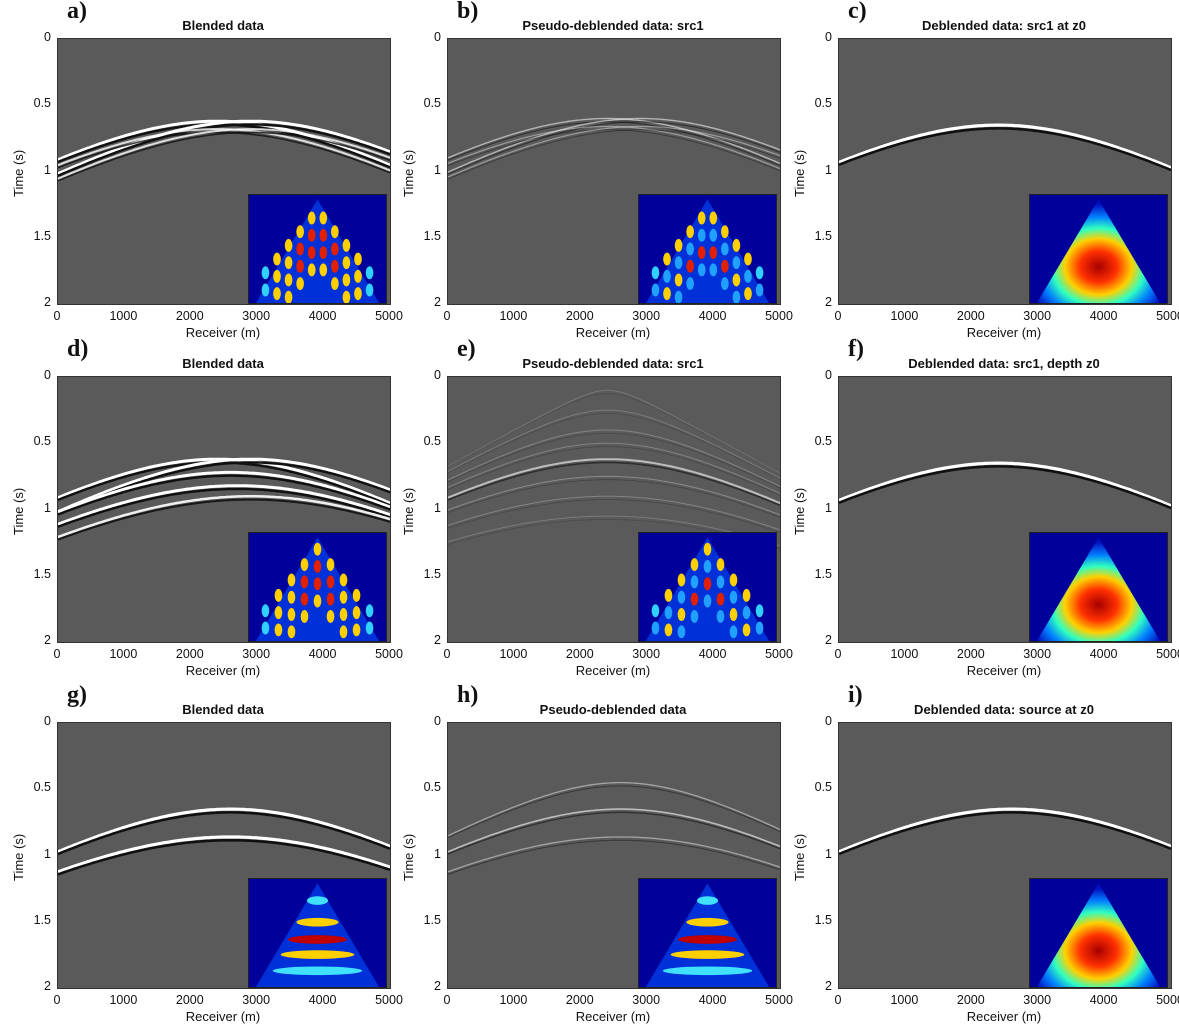  What do you see at coordinates (1004, 709) in the screenshot?
I see `panel-title: Deblended data: source at z0` at bounding box center [1004, 709].